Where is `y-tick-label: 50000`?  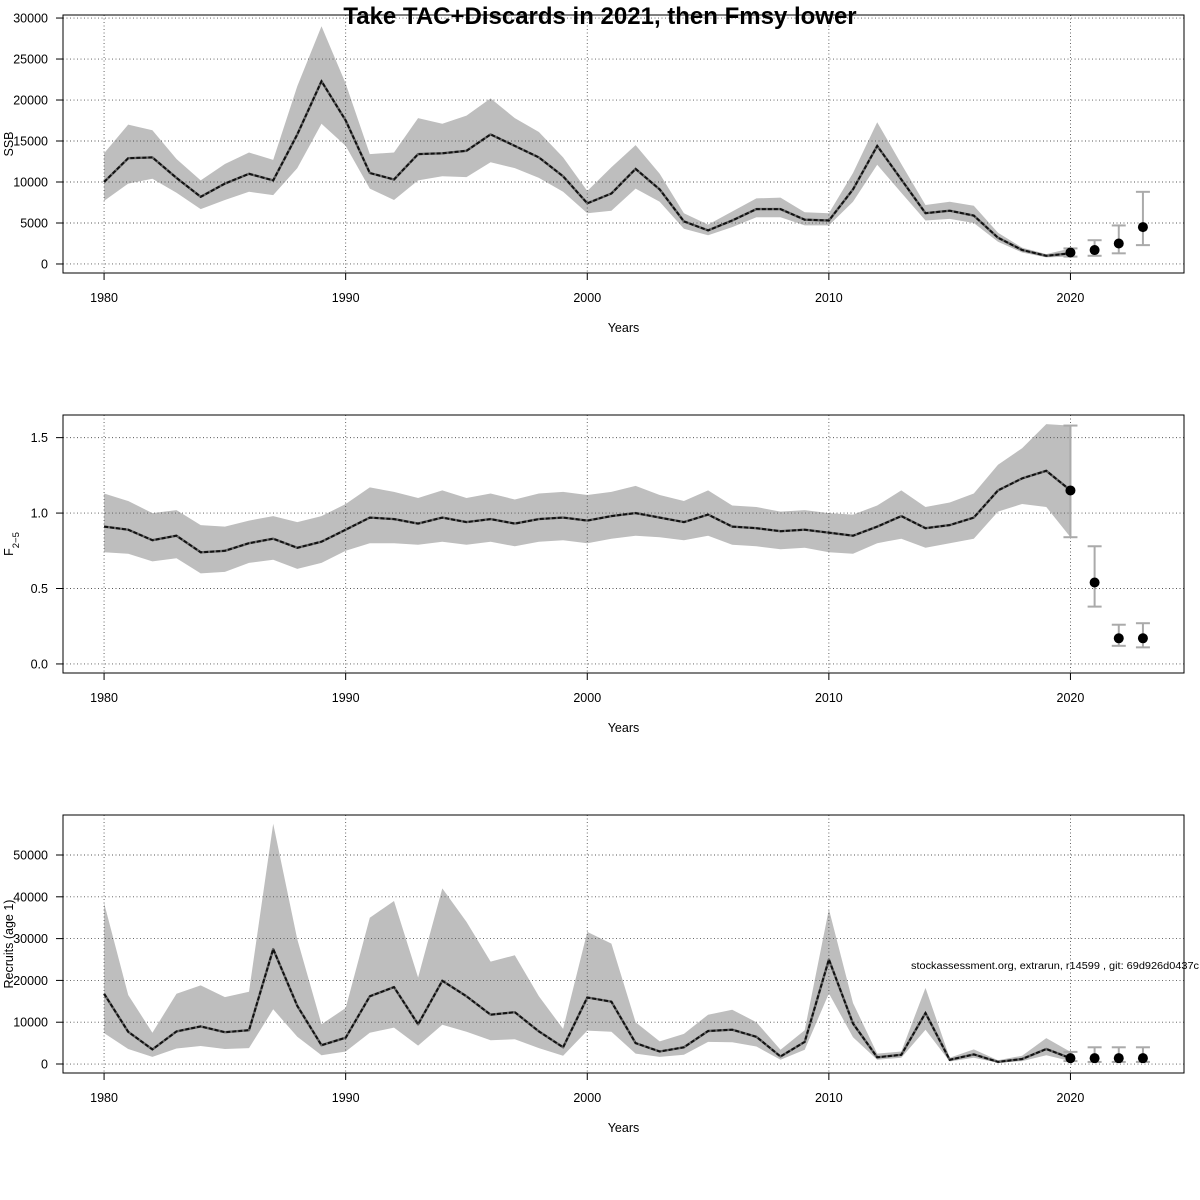 y-tick-label: 50000 is located at coordinates (30, 856).